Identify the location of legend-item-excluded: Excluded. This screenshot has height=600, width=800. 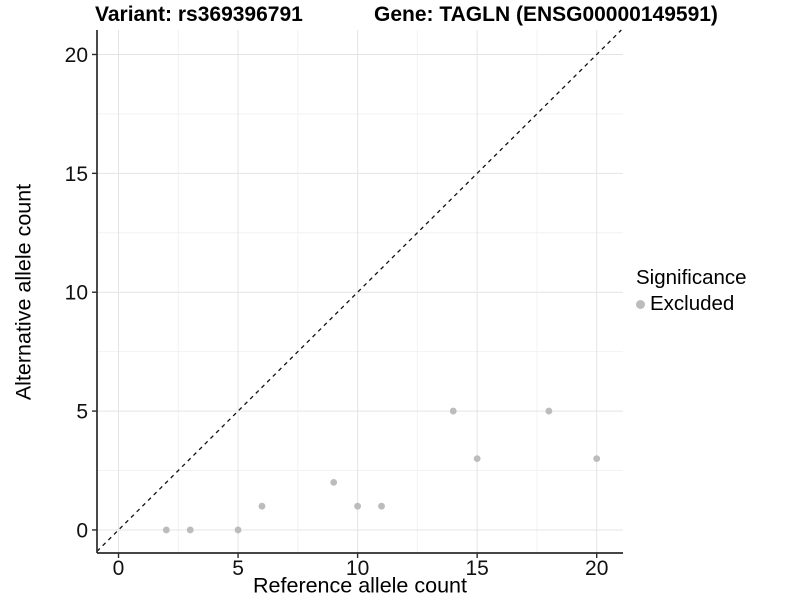
(691, 304).